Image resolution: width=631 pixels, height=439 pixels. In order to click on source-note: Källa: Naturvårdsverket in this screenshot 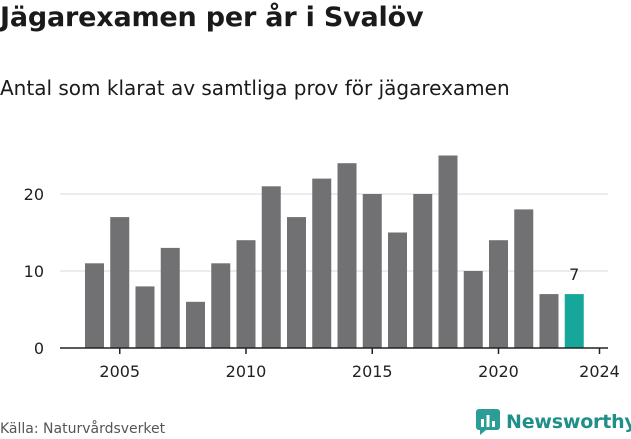, I will do `click(83, 429)`.